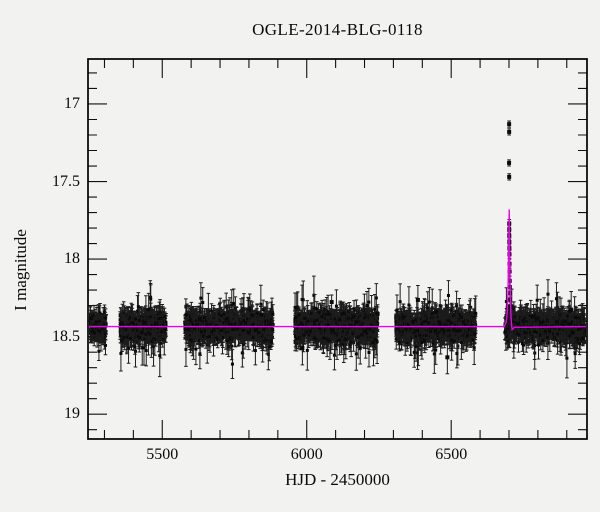  I want to click on x-tick-label: 6500, so click(451, 454).